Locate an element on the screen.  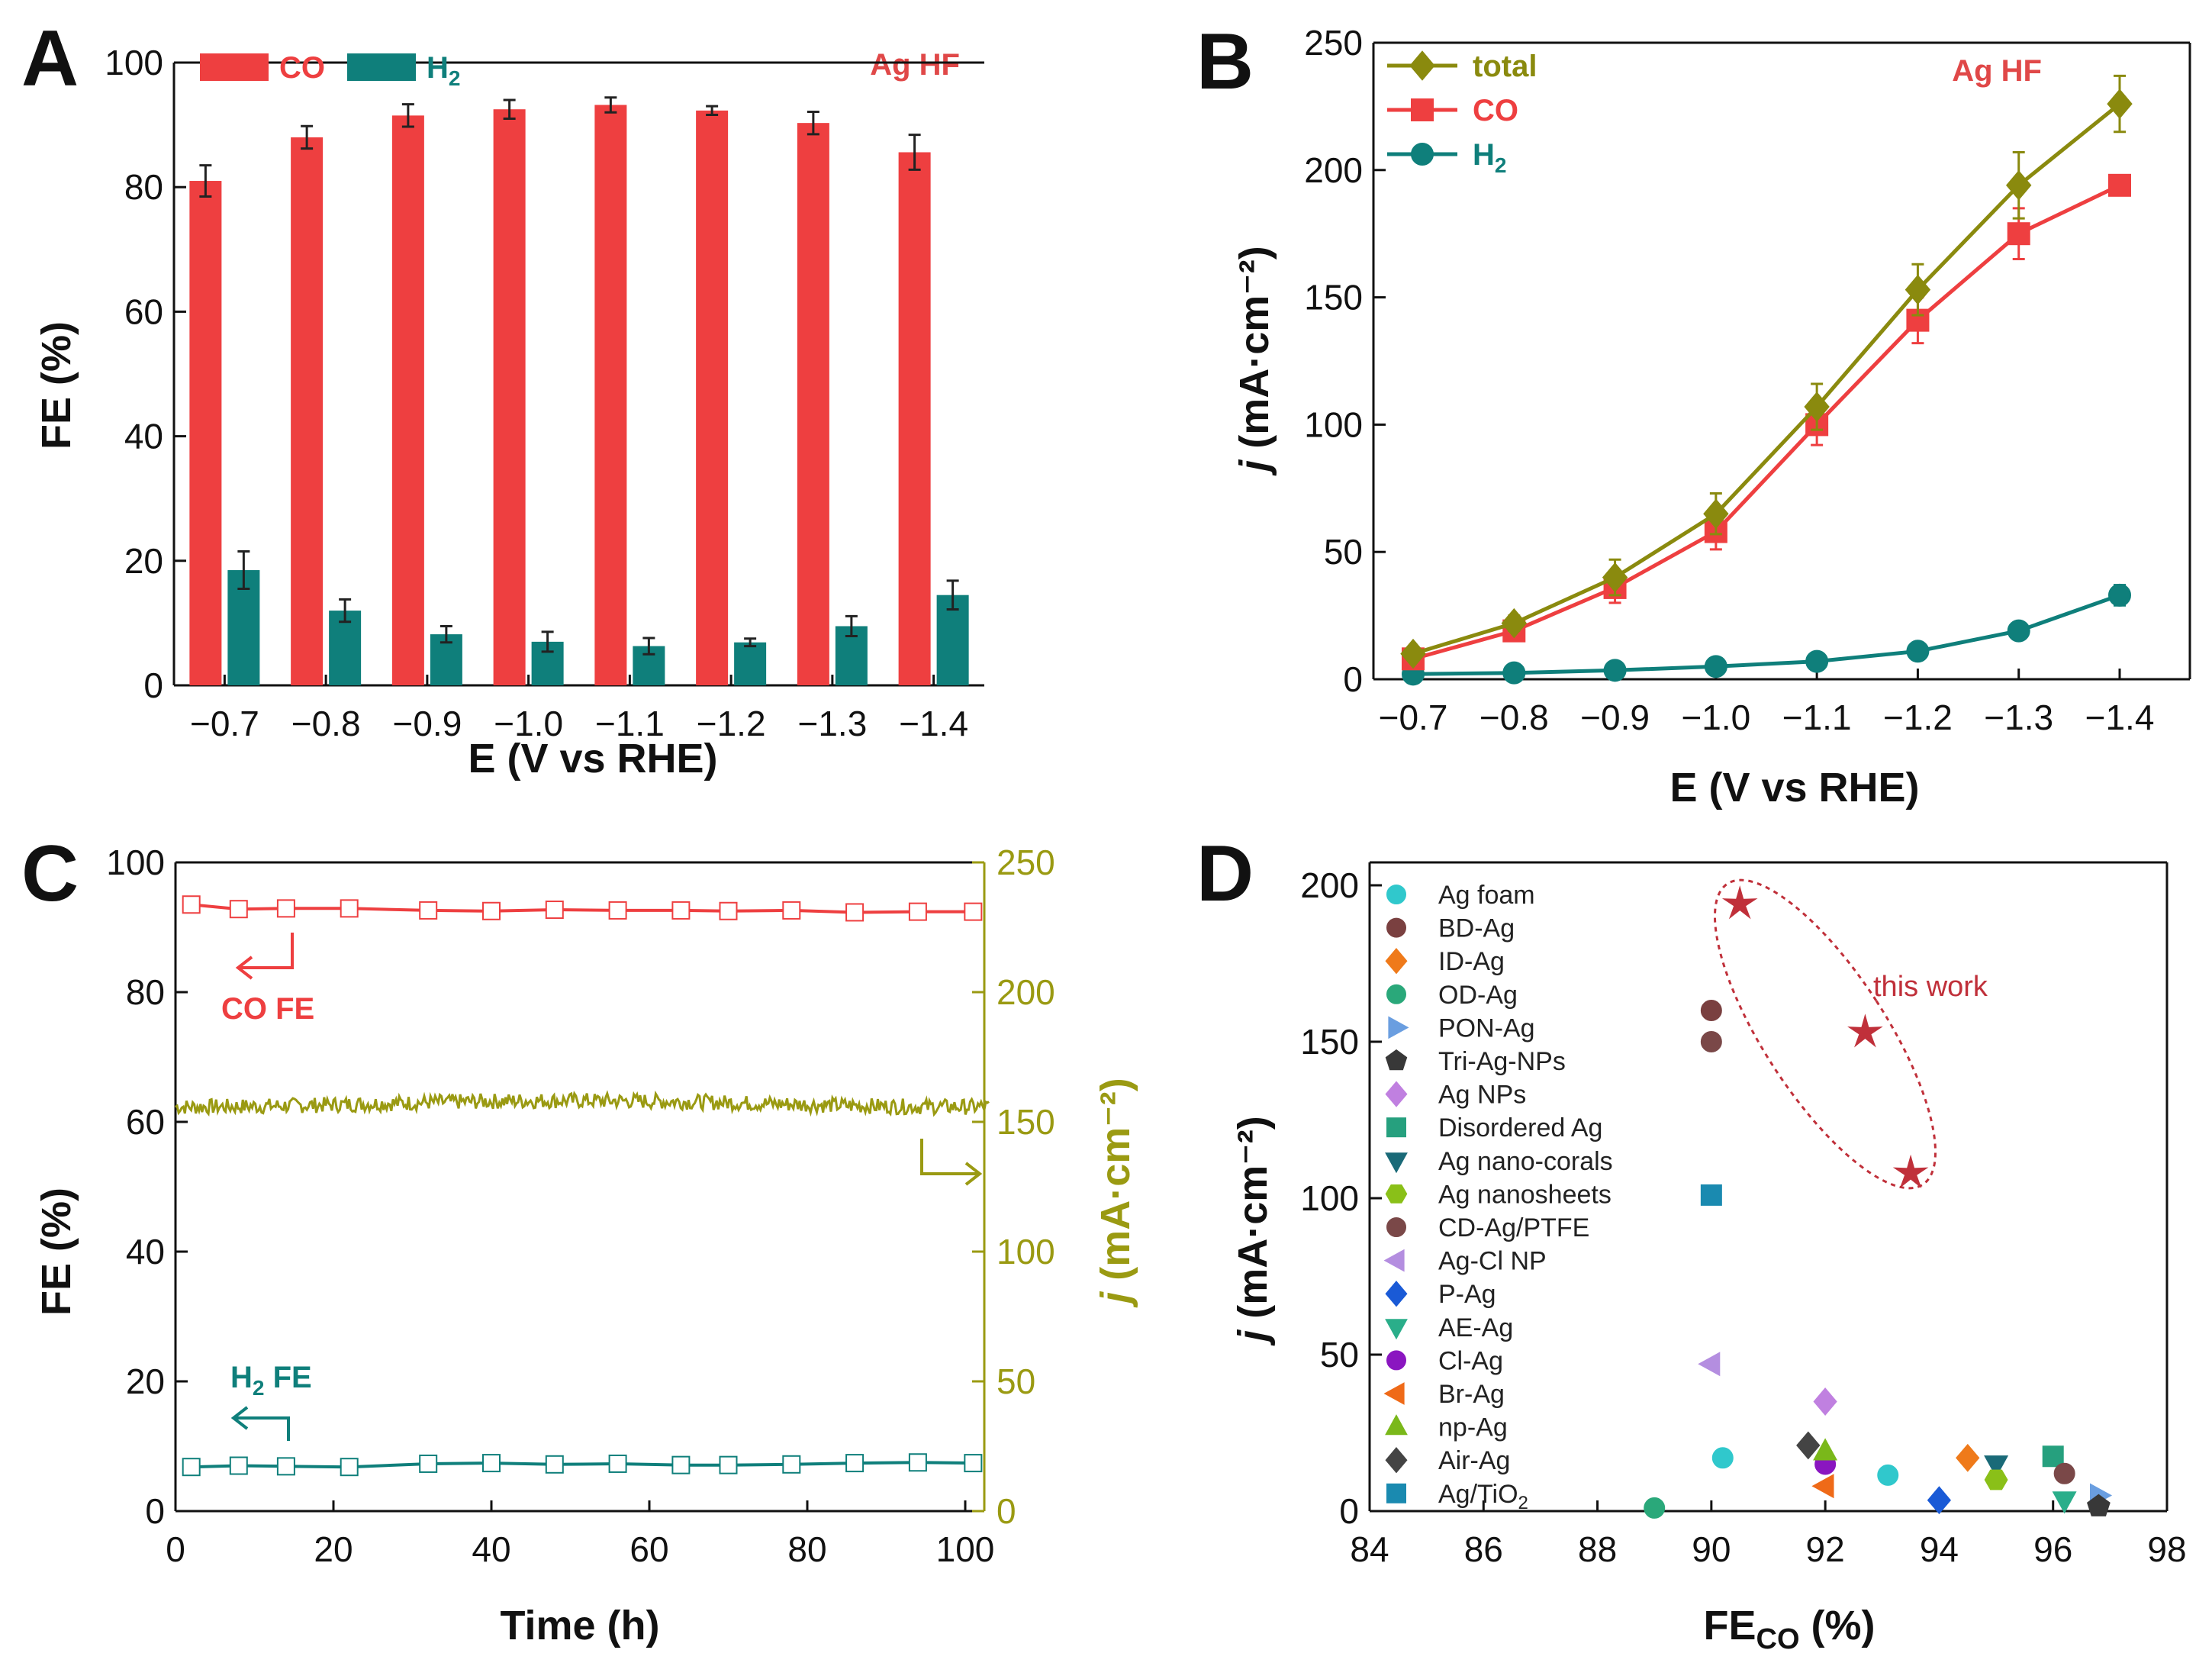
panel-c-y-right-tick-label: 150 is located at coordinates (1026, 1122).